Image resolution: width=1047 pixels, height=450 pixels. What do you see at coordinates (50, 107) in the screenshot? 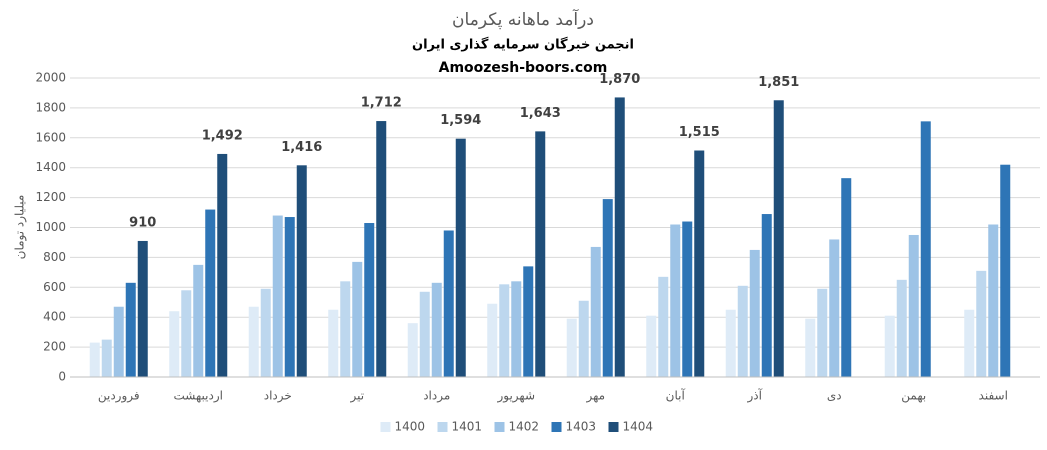
I see `y-tick-label: 1800` at bounding box center [50, 107].